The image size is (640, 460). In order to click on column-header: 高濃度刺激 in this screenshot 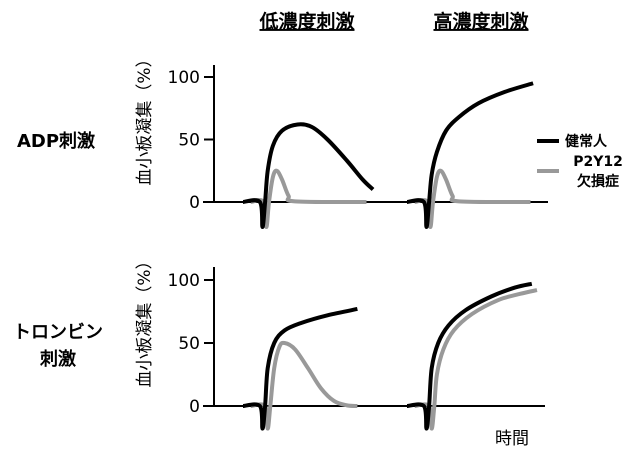, I will do `click(480, 21)`.